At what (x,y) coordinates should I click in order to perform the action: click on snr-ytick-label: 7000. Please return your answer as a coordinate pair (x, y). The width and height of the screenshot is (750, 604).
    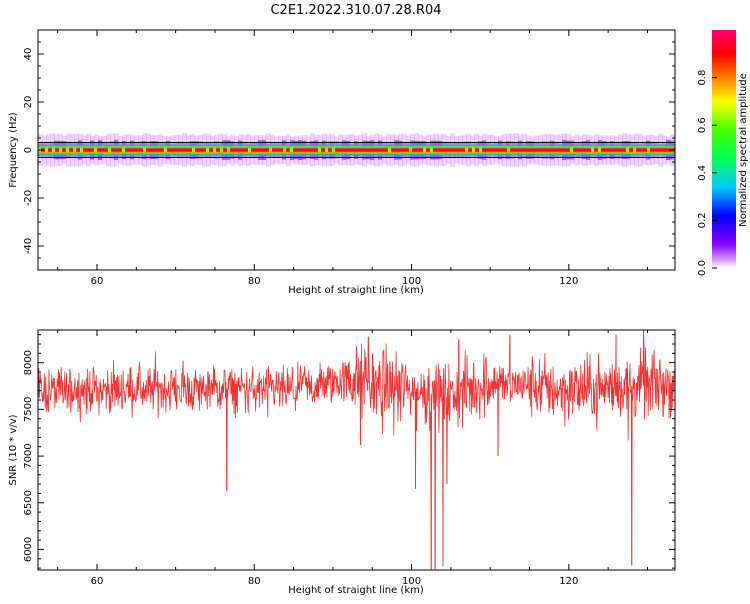
    Looking at the image, I should click on (28, 455).